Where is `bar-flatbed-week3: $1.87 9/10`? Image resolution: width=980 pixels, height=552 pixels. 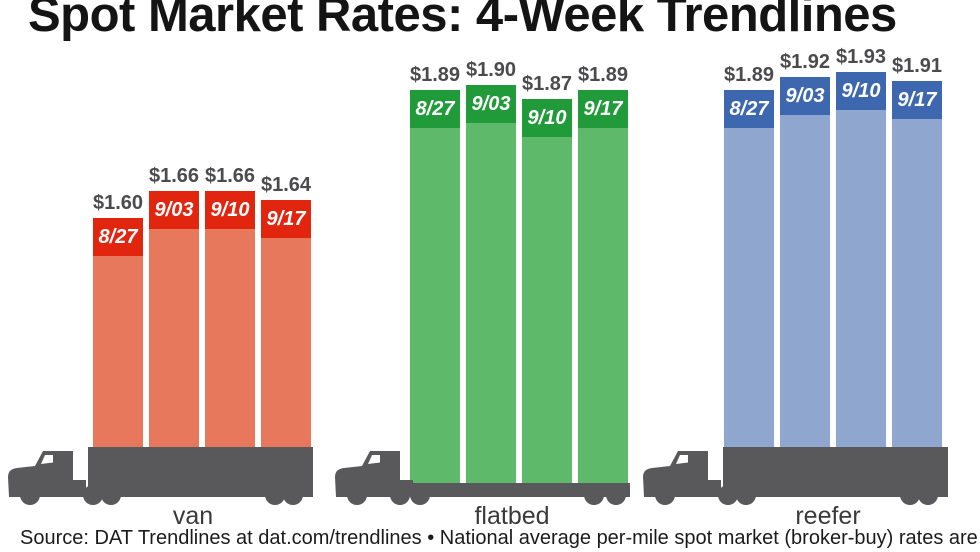
bar-flatbed-week3: $1.87 9/10 is located at coordinates (547, 280).